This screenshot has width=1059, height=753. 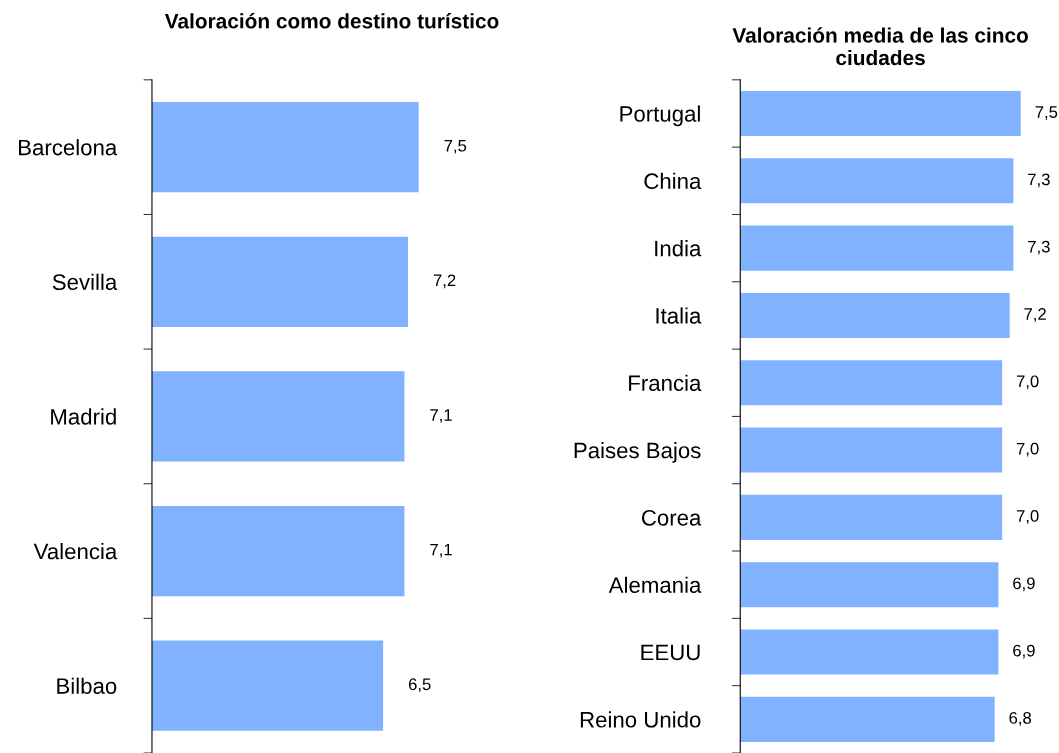 What do you see at coordinates (331, 21) in the screenshot?
I see `chart-title: Valoración como destino turístico` at bounding box center [331, 21].